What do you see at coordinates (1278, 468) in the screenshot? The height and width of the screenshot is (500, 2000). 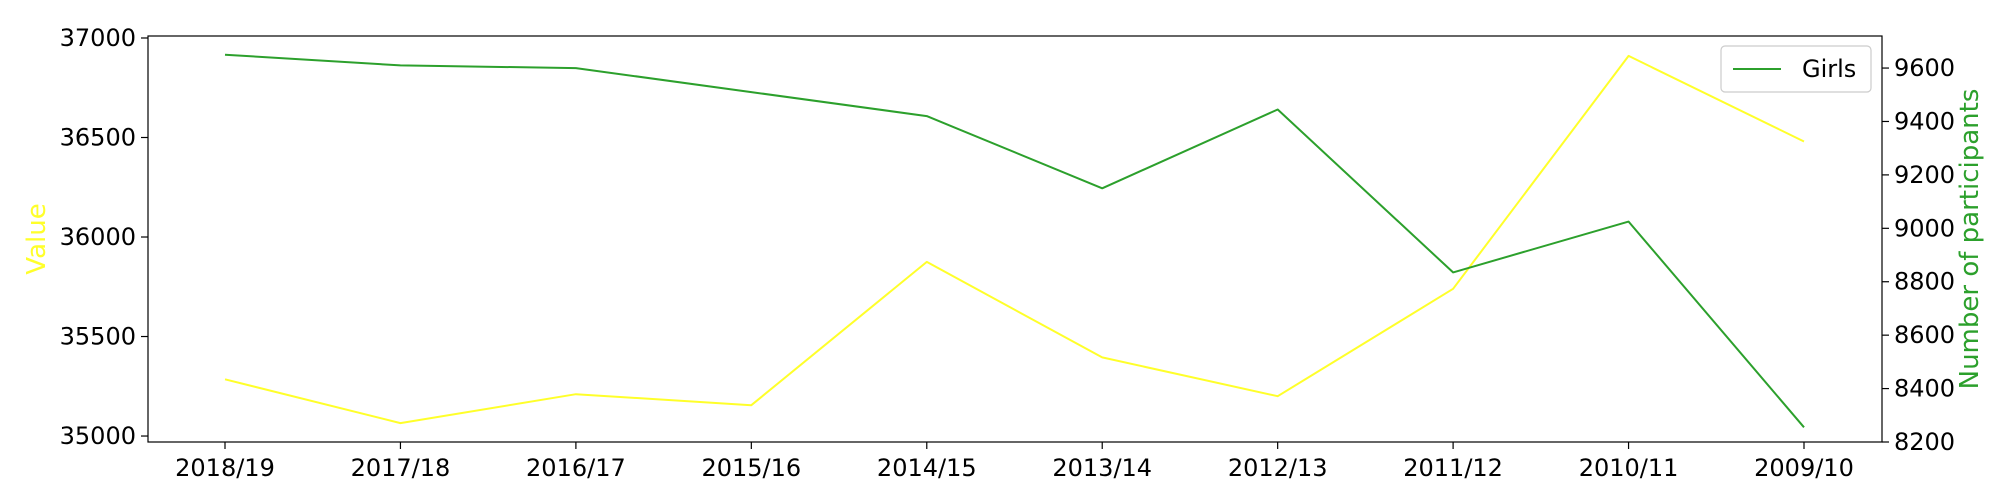 I see `x-tick-label: 2012/13` at bounding box center [1278, 468].